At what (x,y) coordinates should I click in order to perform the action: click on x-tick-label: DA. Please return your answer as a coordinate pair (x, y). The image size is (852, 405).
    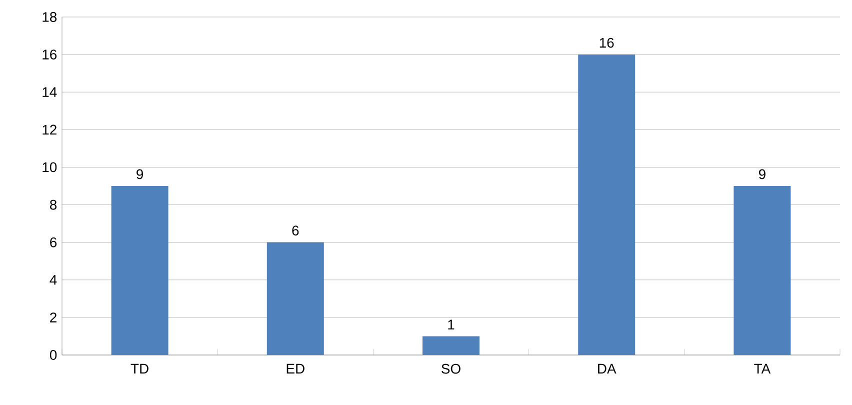
    Looking at the image, I should click on (607, 369).